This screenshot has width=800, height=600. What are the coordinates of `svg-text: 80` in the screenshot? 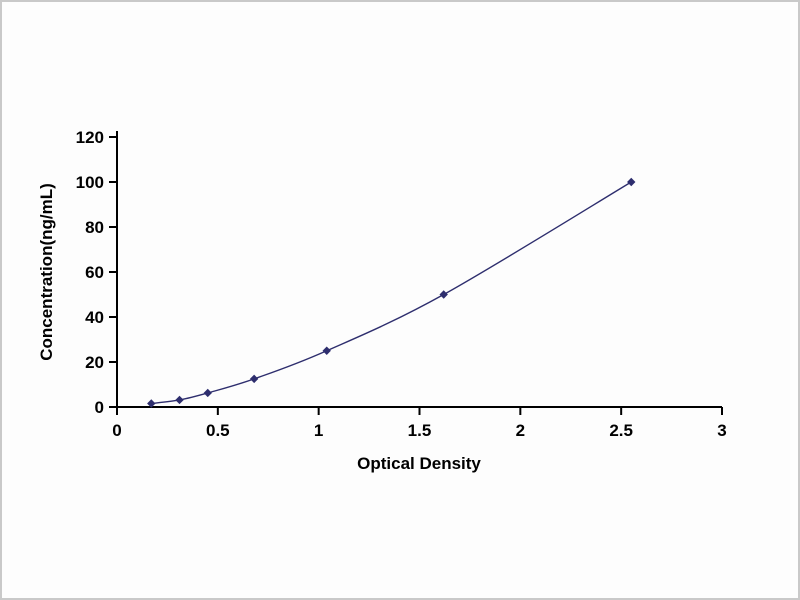 It's located at (94, 227).